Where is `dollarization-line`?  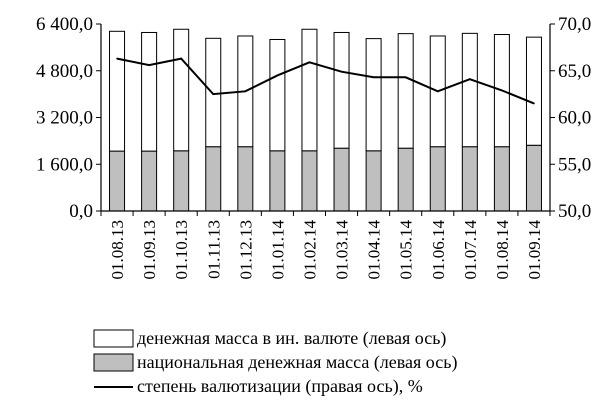
dollarization-line is located at coordinates (325, 81).